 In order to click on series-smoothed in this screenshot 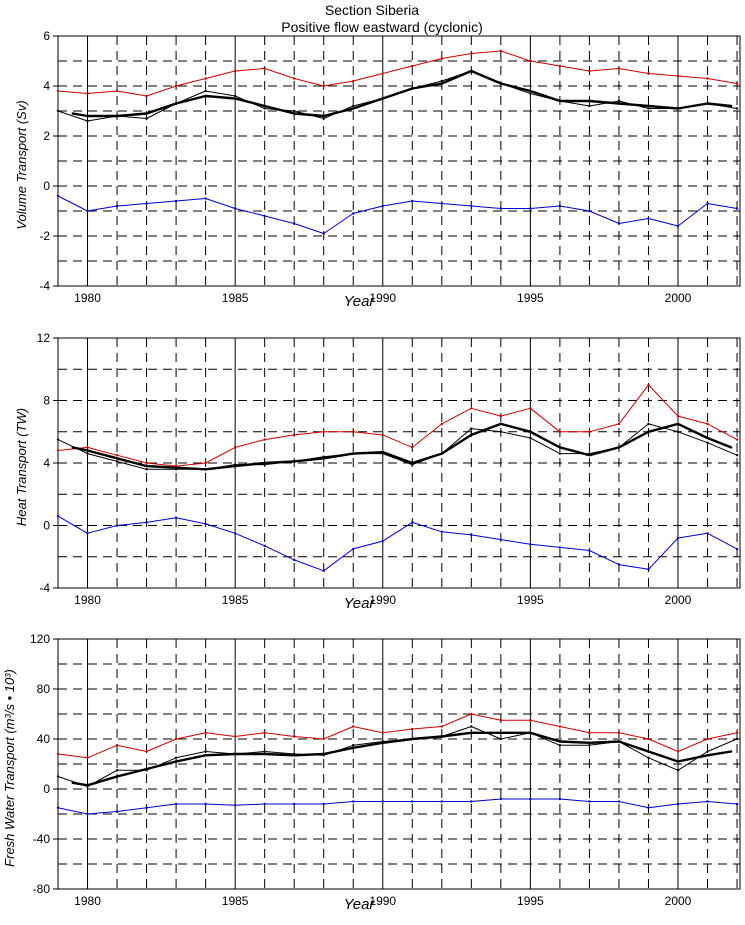, I will do `click(402, 759)`.